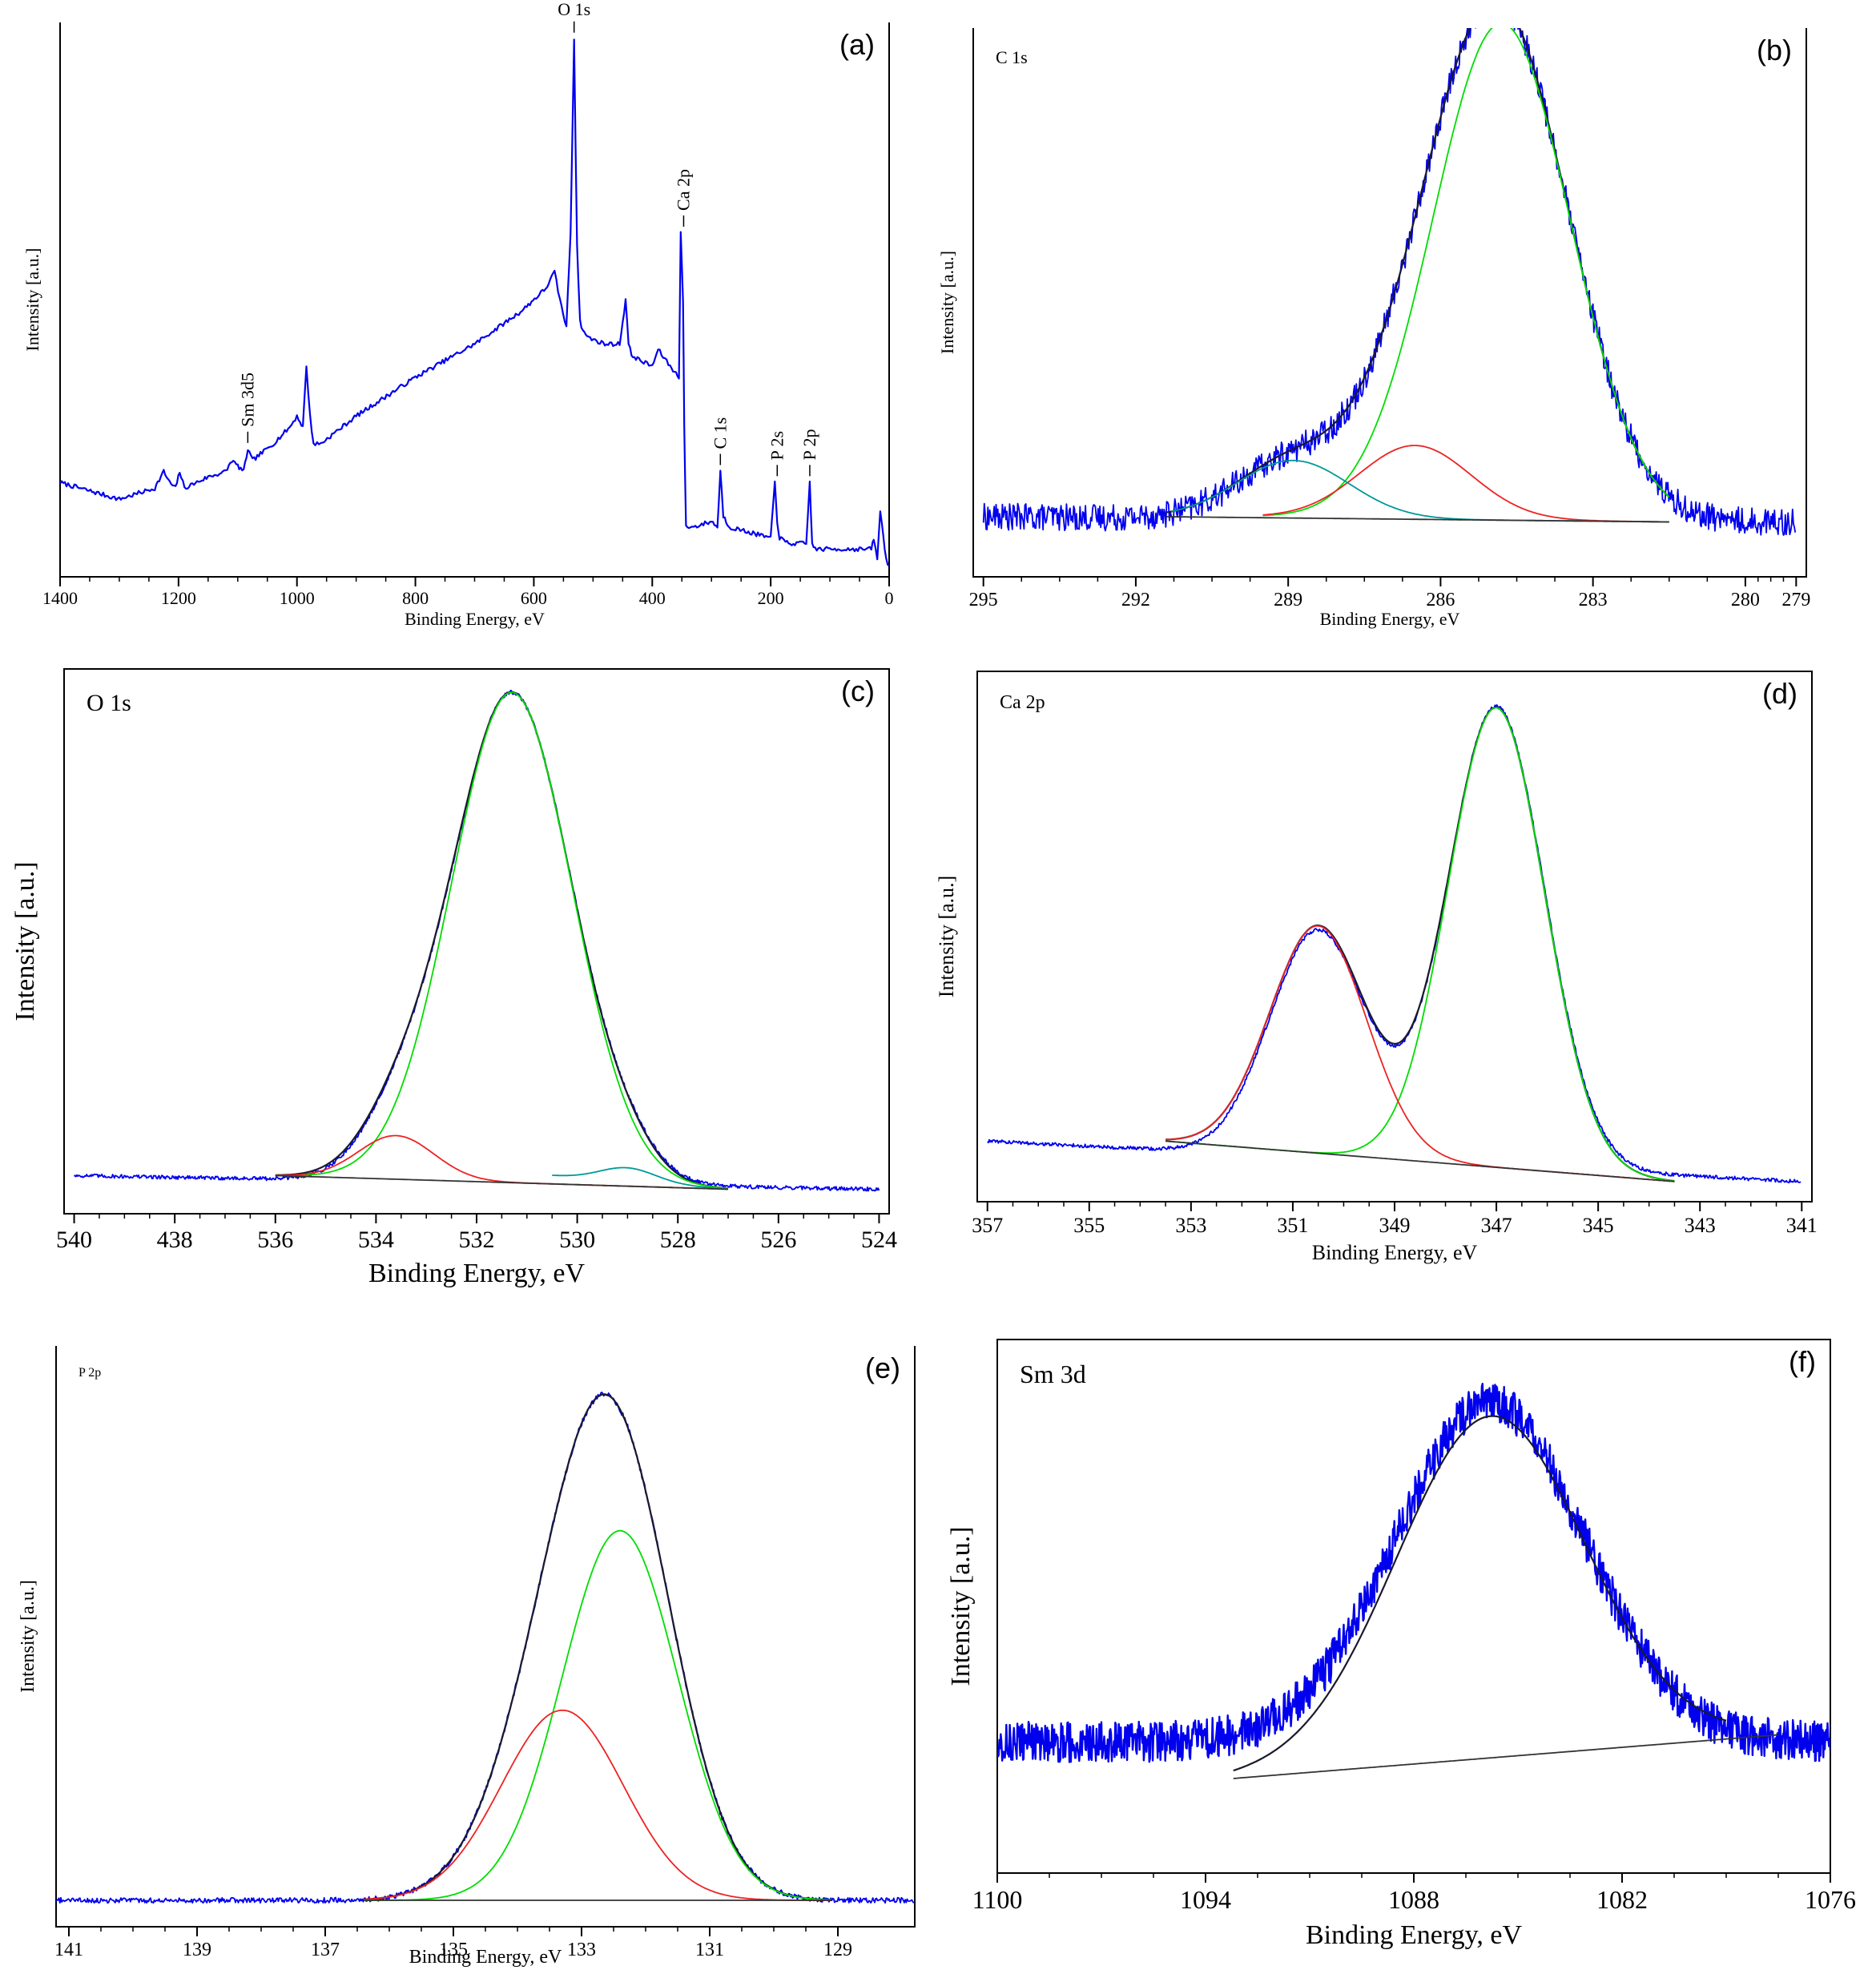 Image resolution: width=1876 pixels, height=1970 pixels. Describe the element at coordinates (1440, 600) in the screenshot. I see `x-tick-label: 286` at that location.